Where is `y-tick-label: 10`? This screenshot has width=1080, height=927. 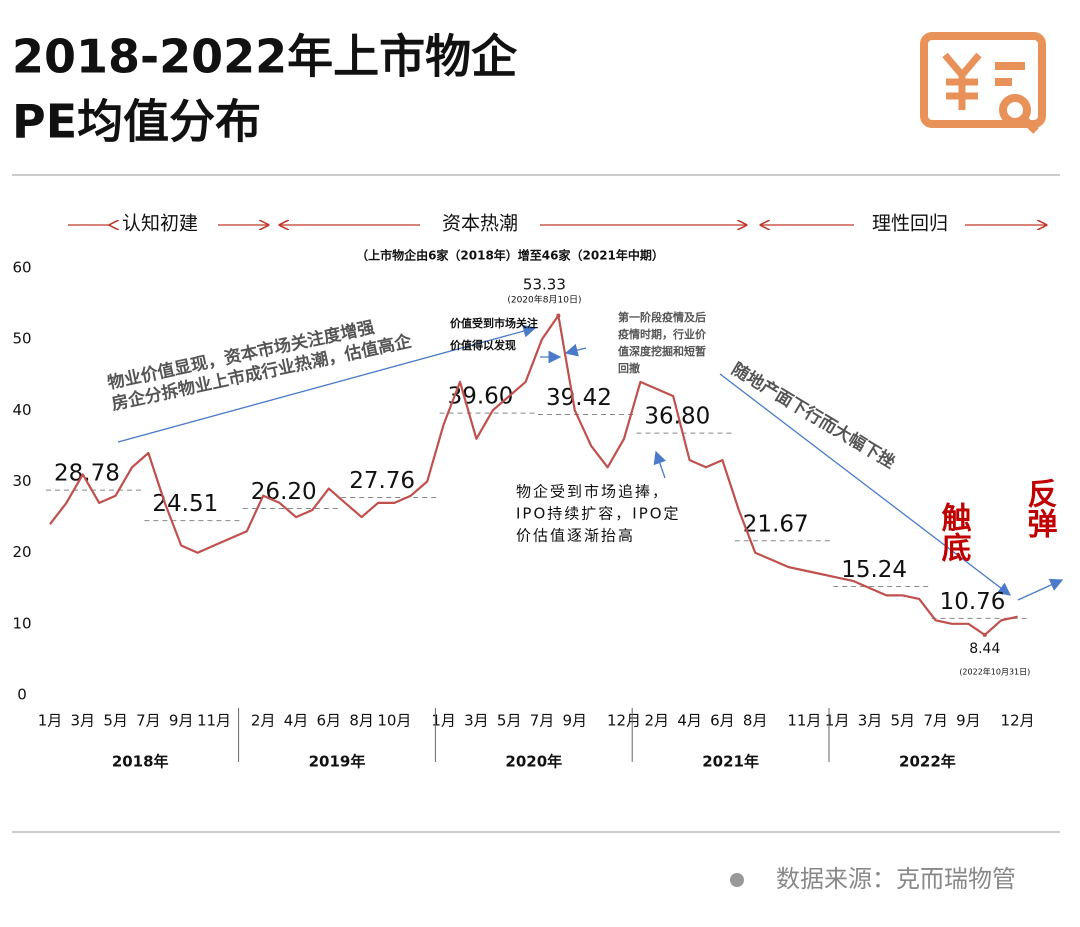 y-tick-label: 10 is located at coordinates (21, 623).